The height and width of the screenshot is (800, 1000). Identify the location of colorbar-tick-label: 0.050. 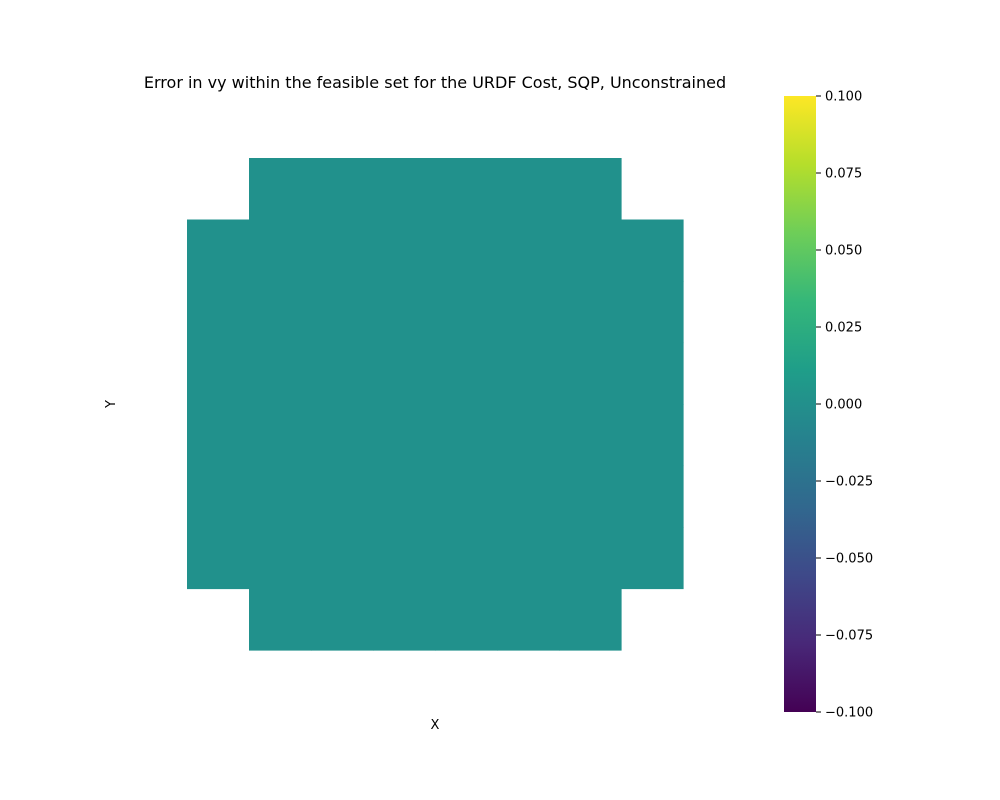
(843, 251).